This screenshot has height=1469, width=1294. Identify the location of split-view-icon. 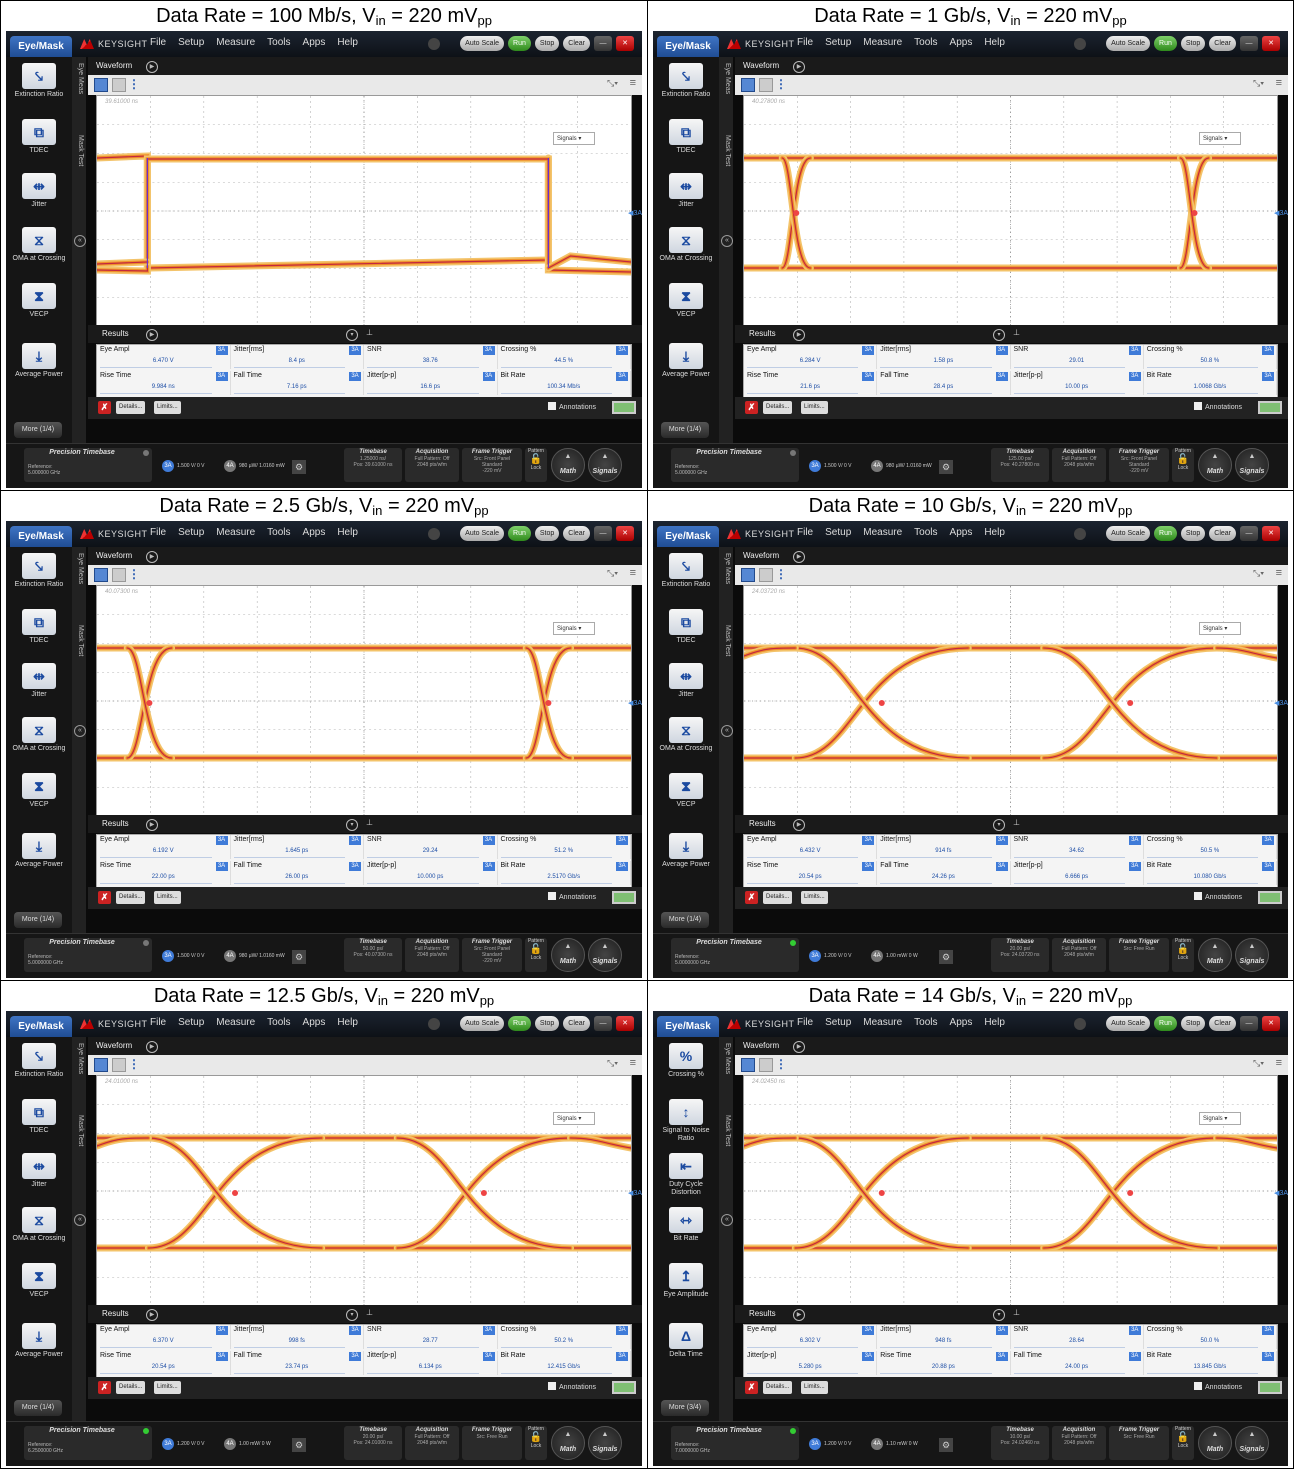
(766, 85).